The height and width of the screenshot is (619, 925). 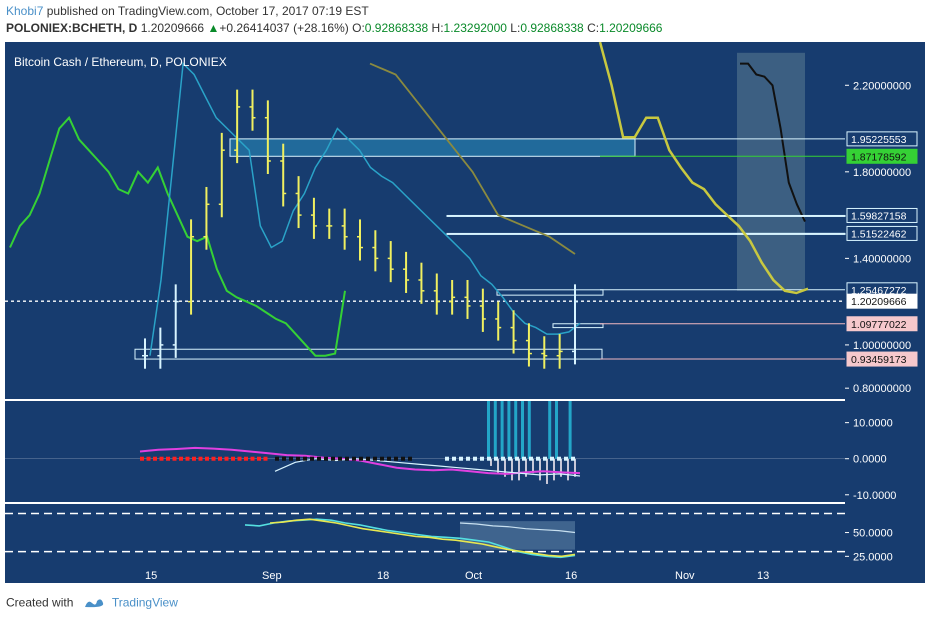 What do you see at coordinates (879, 302) in the screenshot?
I see `price-label-6: 1.20209666` at bounding box center [879, 302].